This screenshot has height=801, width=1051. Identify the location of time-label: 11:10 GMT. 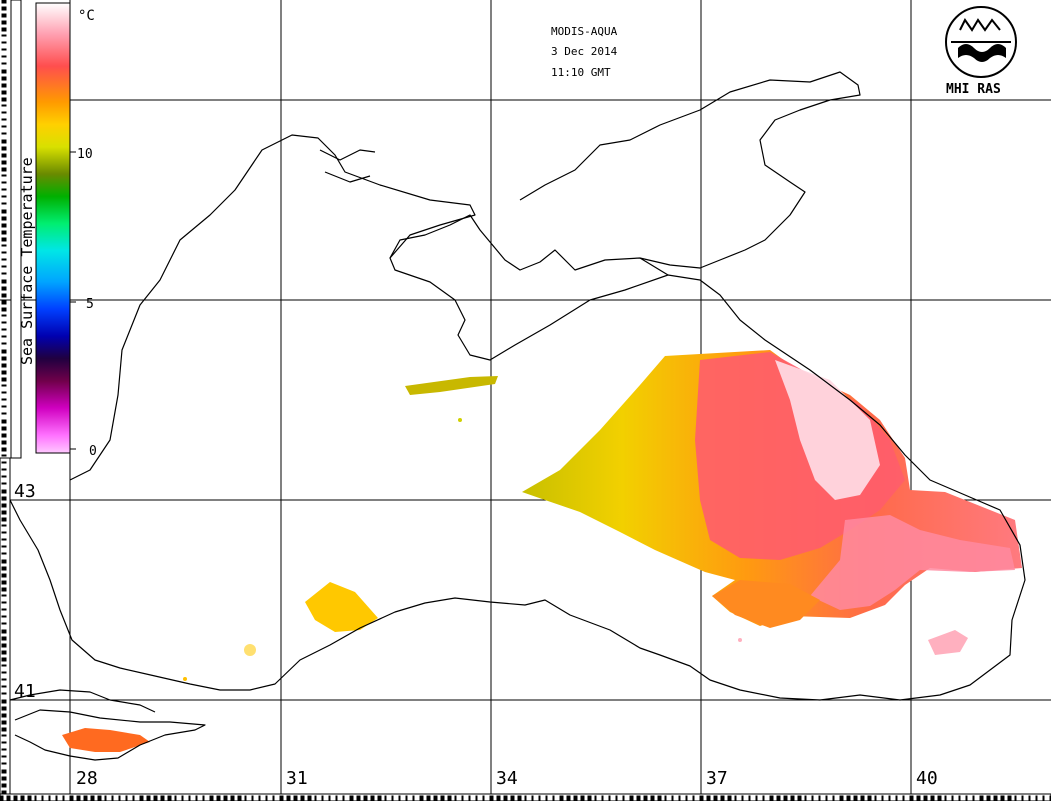
(581, 72).